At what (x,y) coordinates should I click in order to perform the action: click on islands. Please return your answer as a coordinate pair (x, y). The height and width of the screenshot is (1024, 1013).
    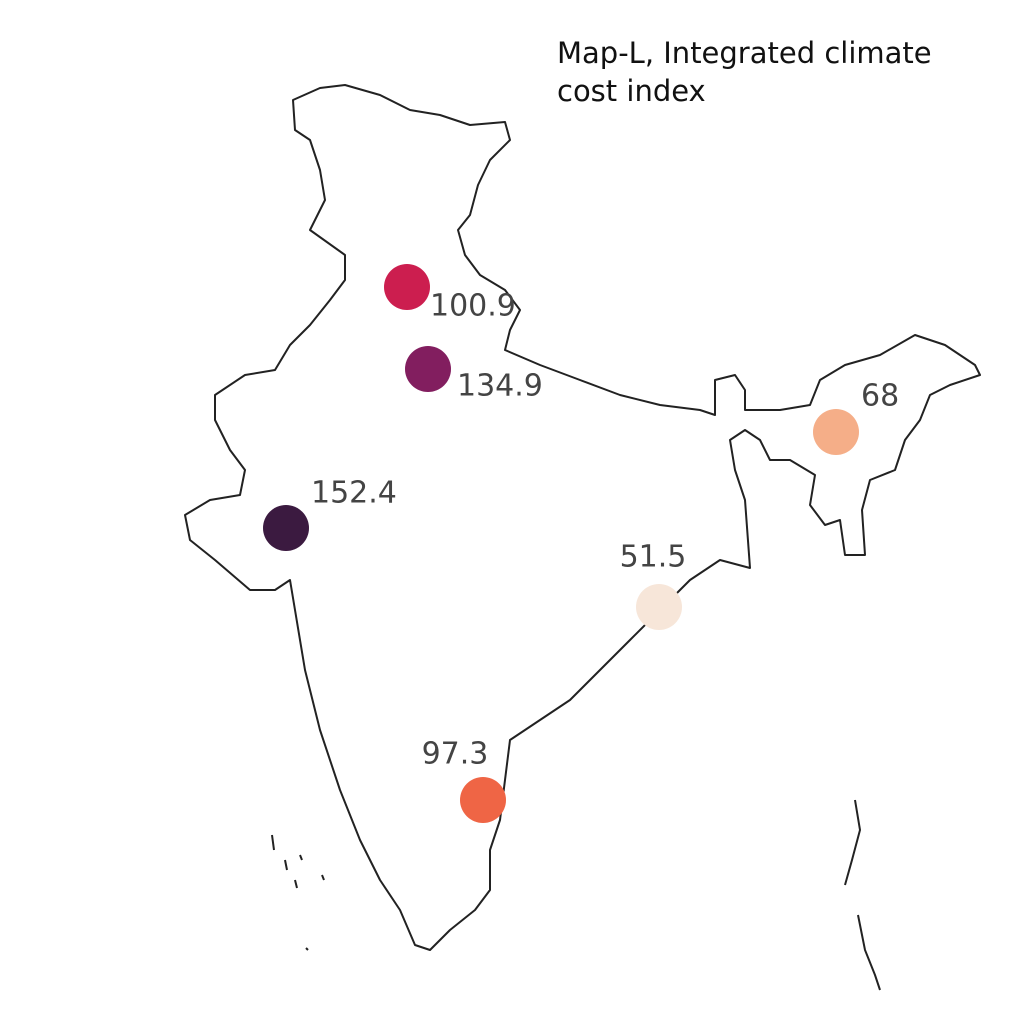
    Looking at the image, I should click on (576, 895).